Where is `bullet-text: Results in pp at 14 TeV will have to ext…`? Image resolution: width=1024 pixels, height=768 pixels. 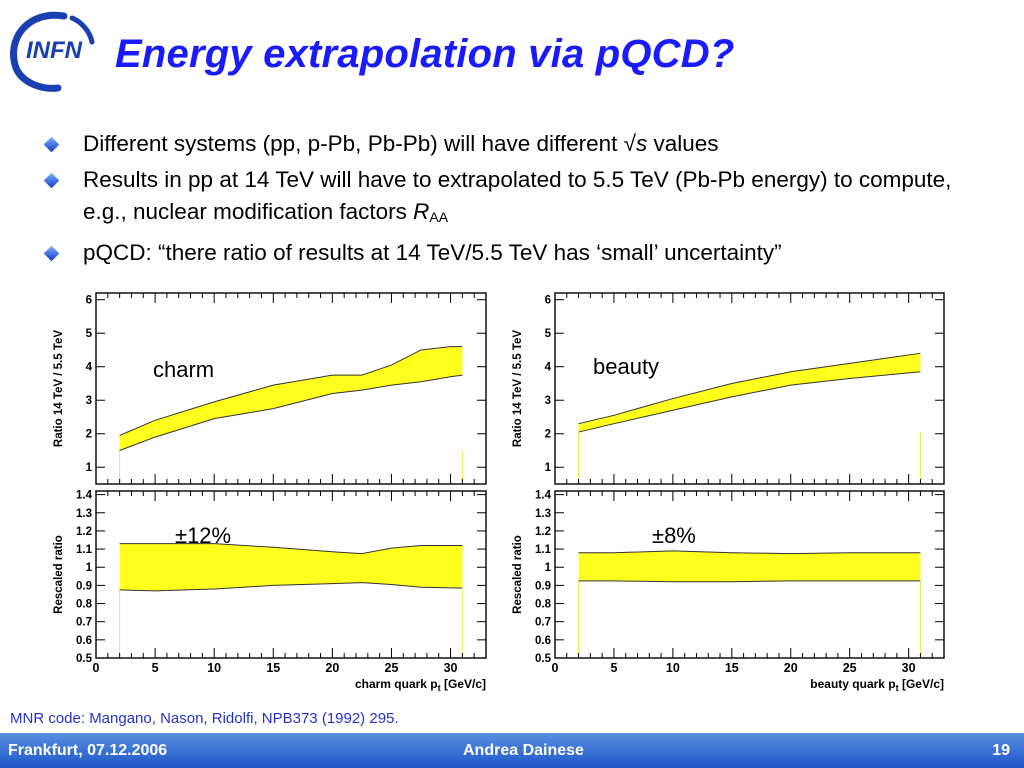 bullet-text: Results in pp at 14 TeV will have to ext… is located at coordinates (517, 195).